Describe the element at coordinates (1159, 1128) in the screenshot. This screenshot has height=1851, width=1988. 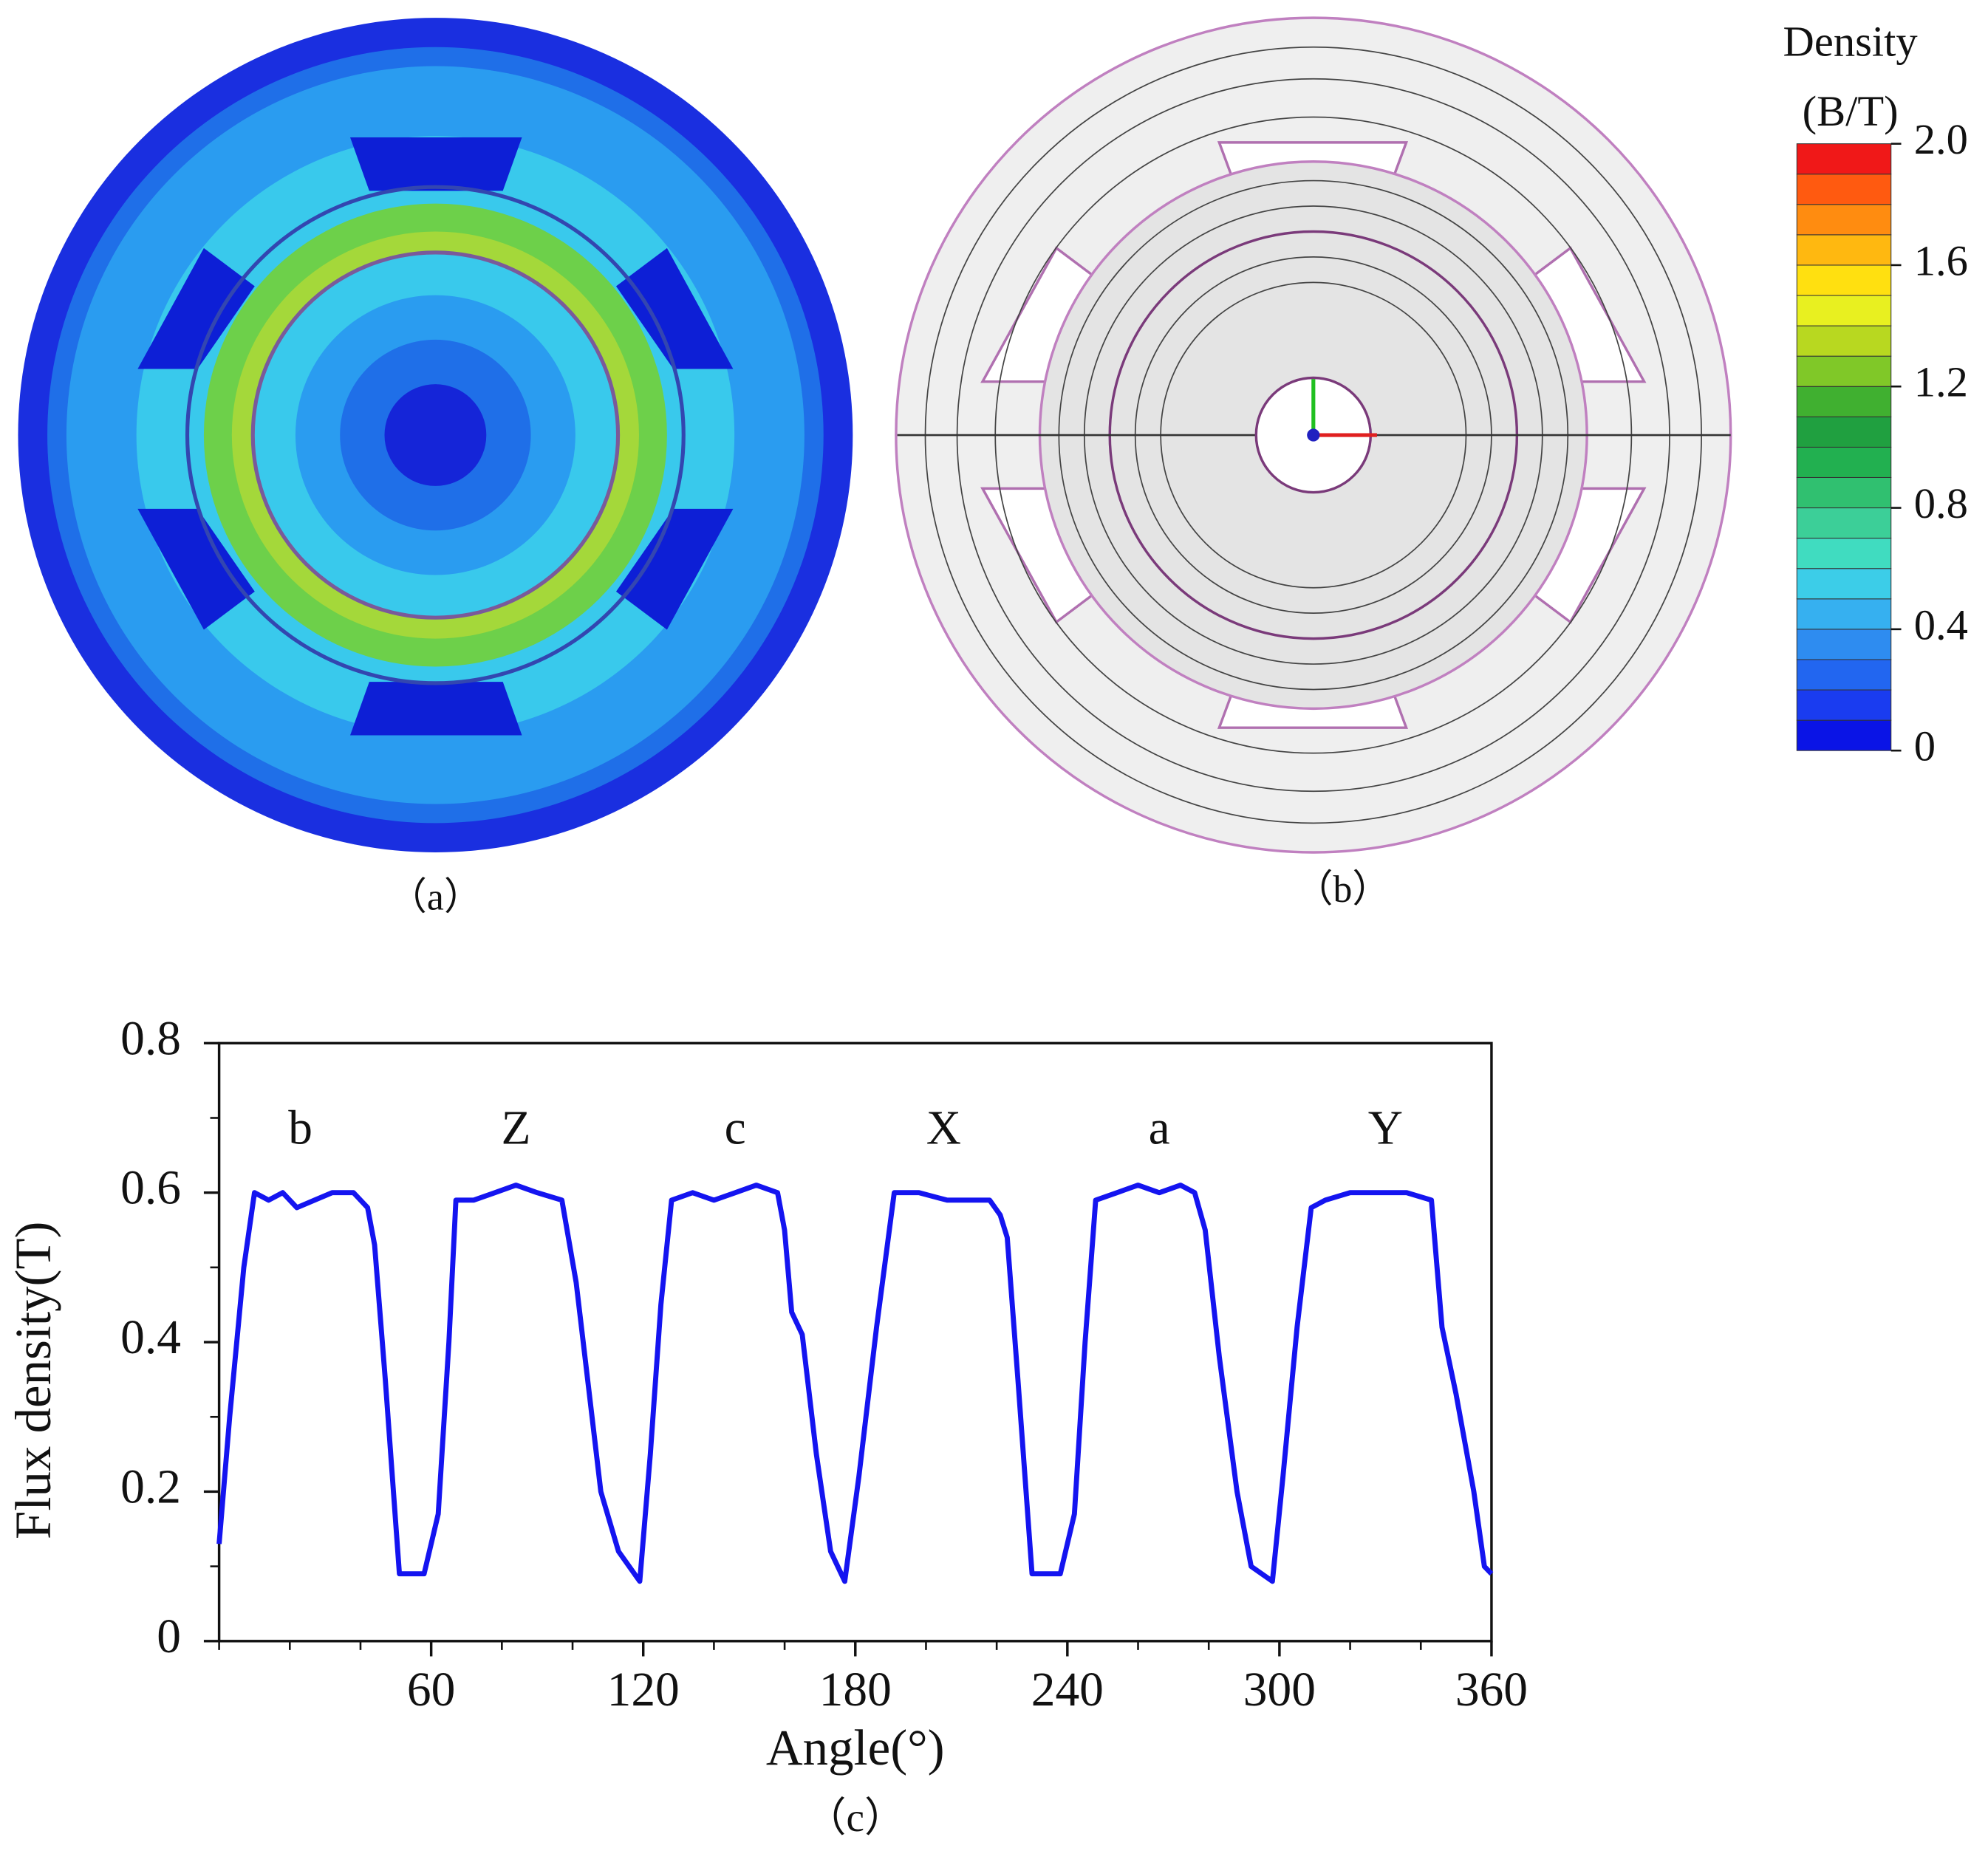
I see `annotation: a` at that location.